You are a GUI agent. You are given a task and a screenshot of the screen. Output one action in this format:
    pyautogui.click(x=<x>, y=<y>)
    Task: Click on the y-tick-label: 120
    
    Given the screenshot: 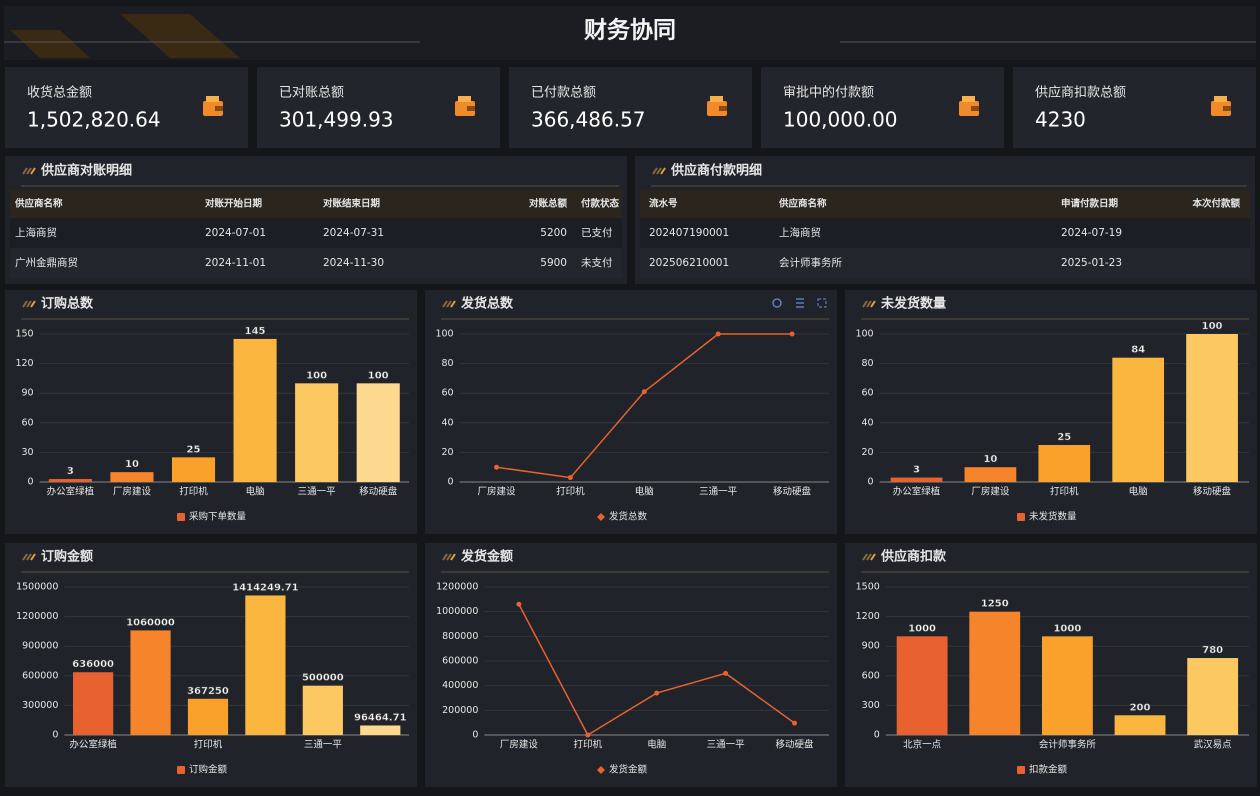 What is the action you would take?
    pyautogui.click(x=24, y=363)
    